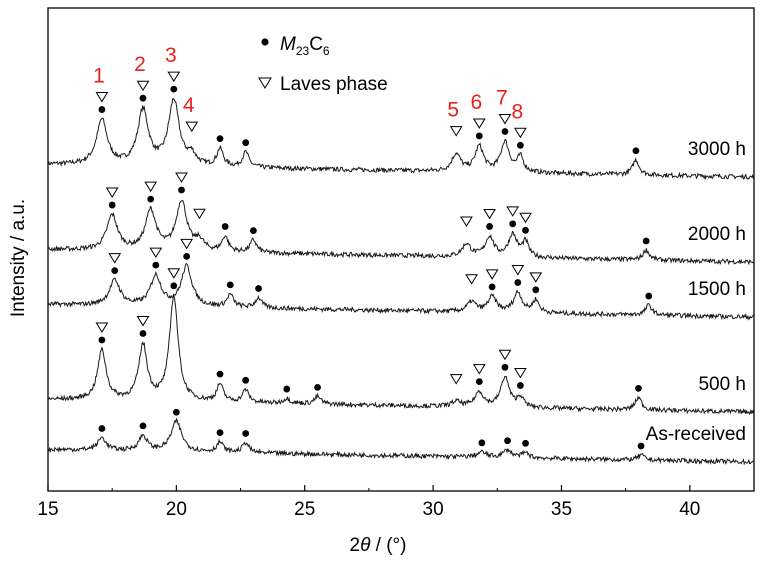 The image size is (768, 569). What do you see at coordinates (717, 289) in the screenshot?
I see `series-label: 1500 h` at bounding box center [717, 289].